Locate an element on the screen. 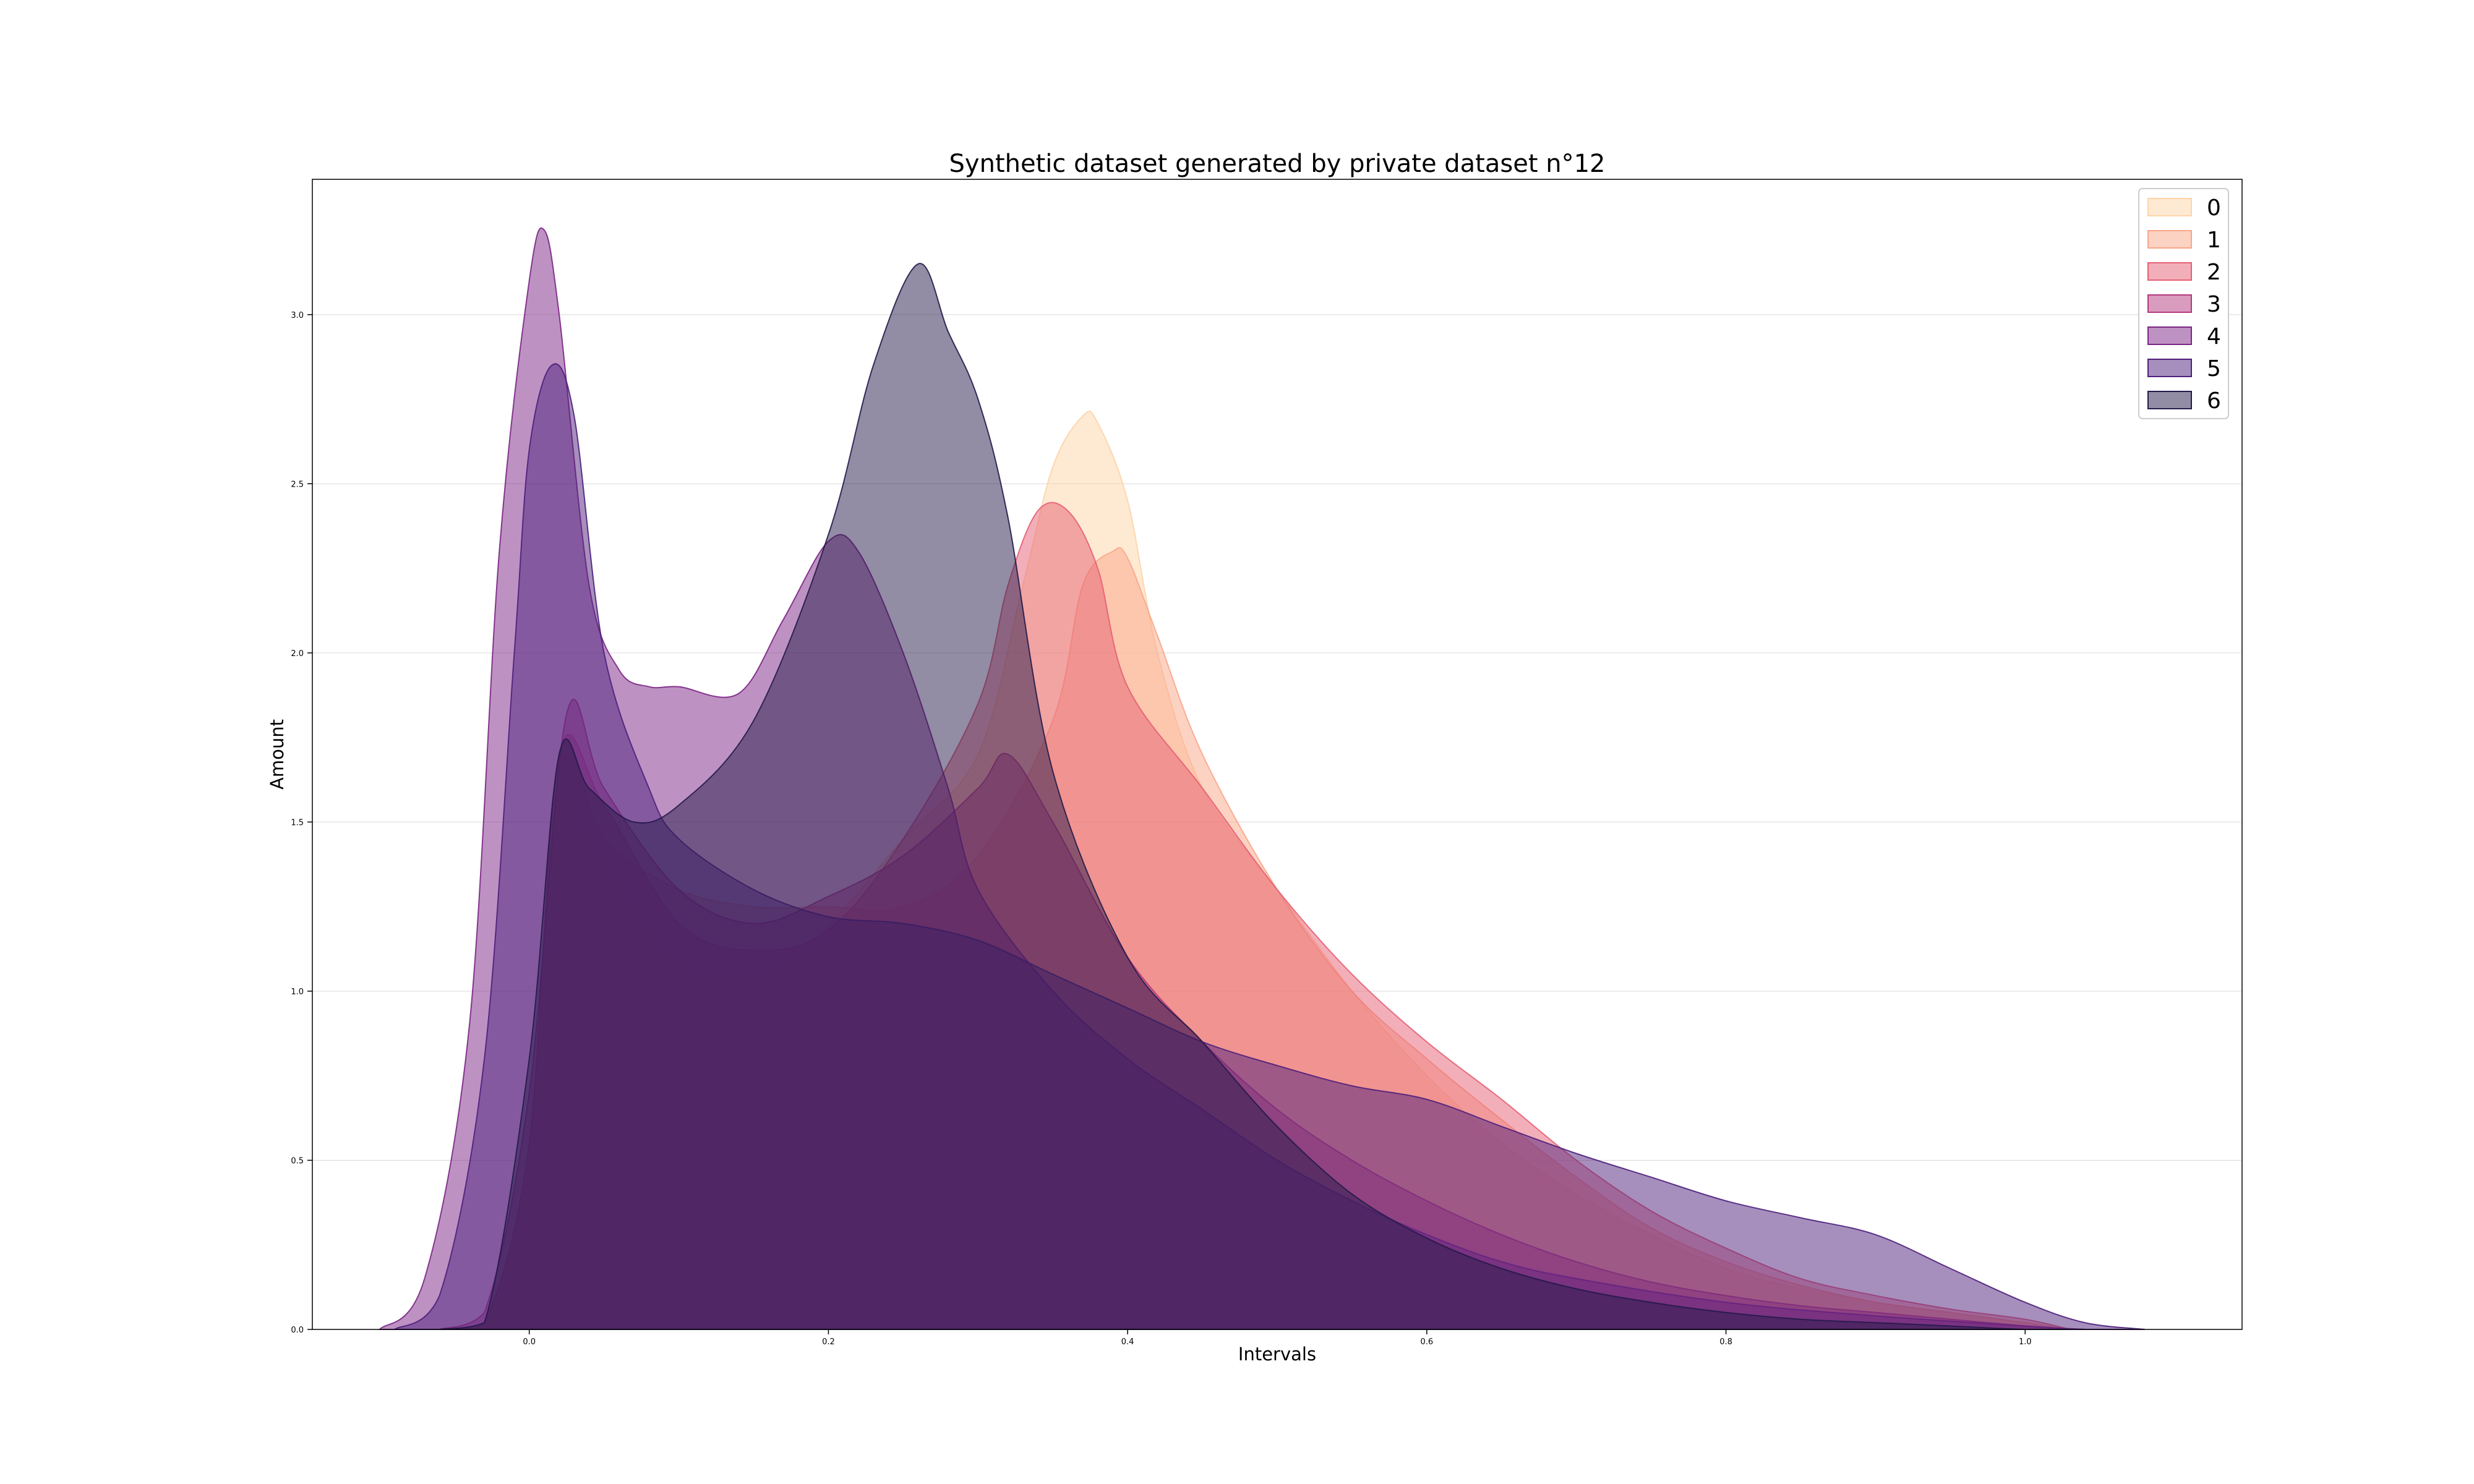 Image resolution: width=2474 pixels, height=1484 pixels. y-tick-label: 3.0 is located at coordinates (297, 315).